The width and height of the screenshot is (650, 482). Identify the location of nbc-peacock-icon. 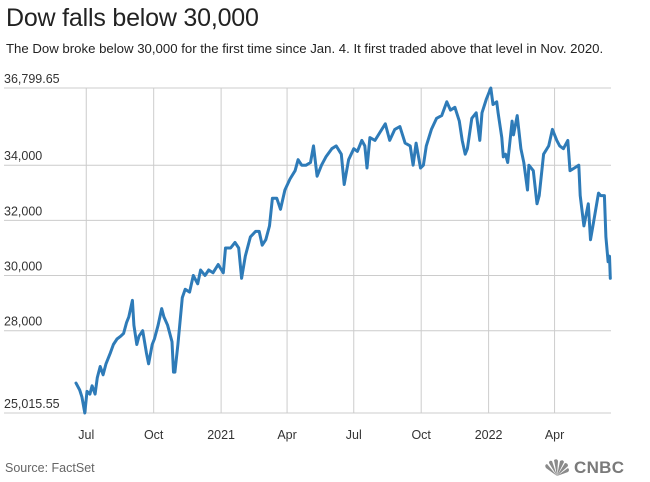
(557, 467).